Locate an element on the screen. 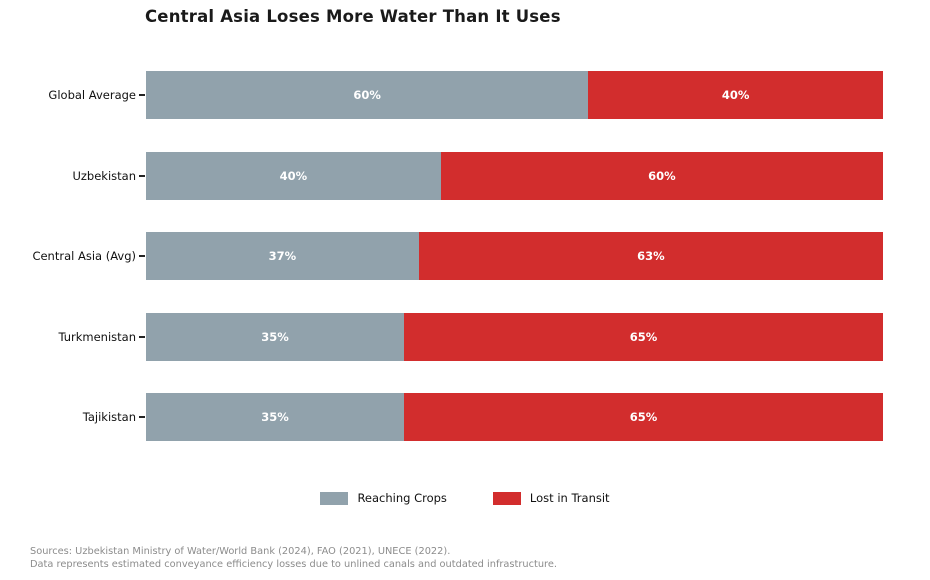 The image size is (930, 580). bar-value-label: 37% is located at coordinates (282, 256).